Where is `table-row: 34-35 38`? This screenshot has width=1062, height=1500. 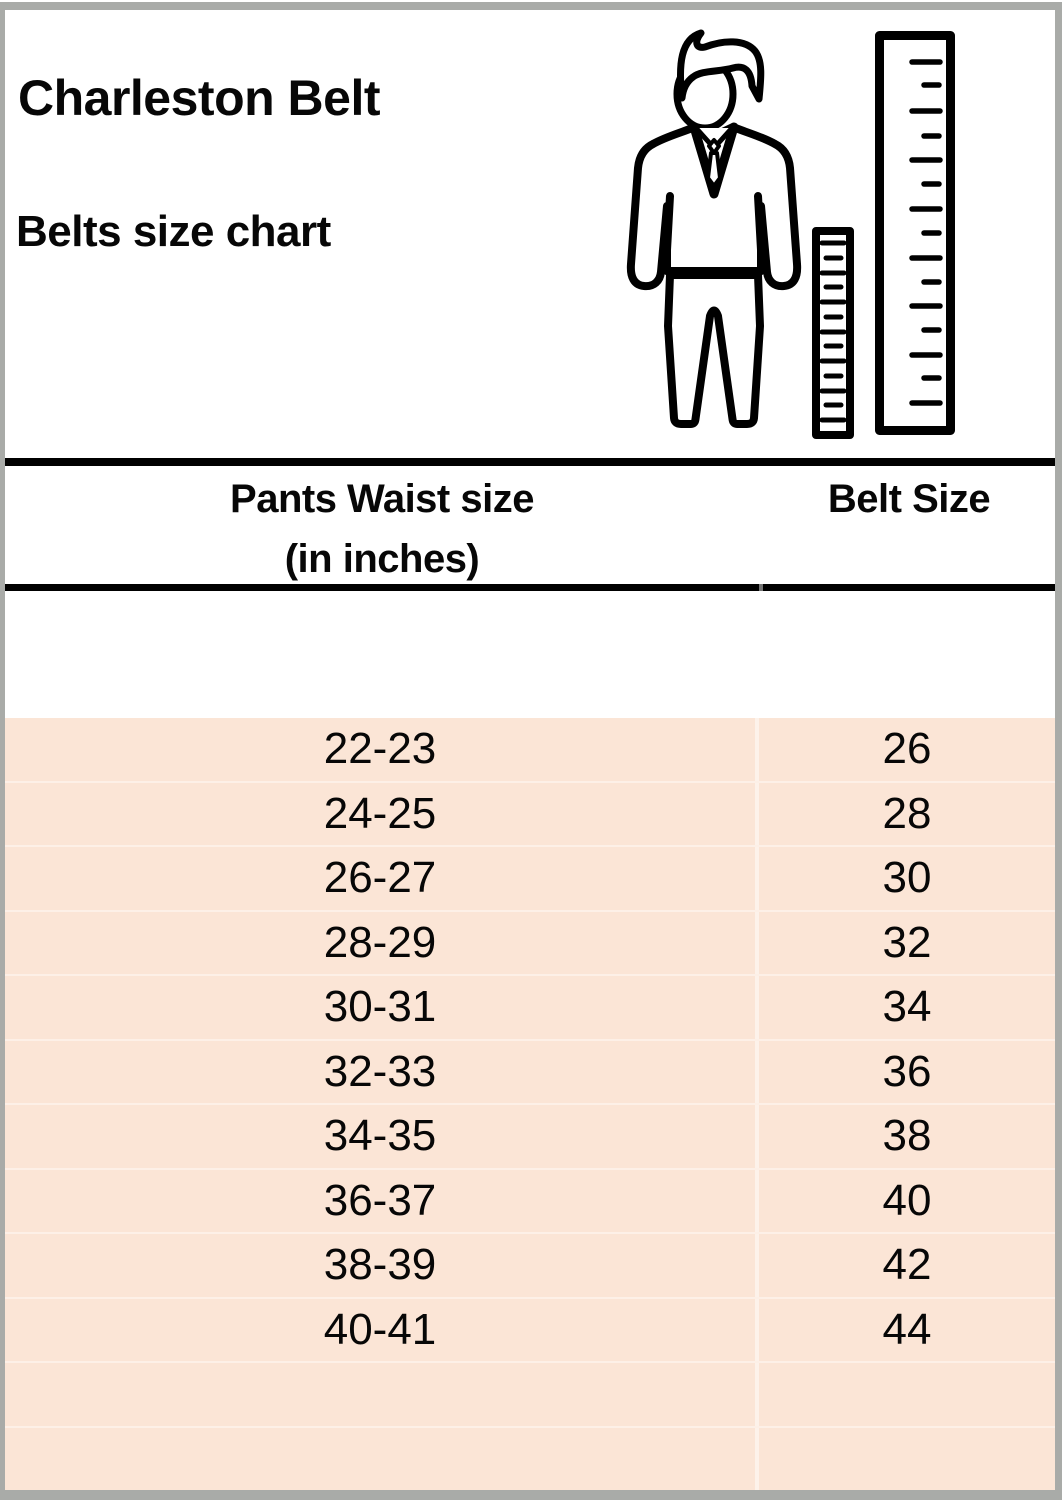 table-row: 34-35 38 is located at coordinates (530, 1135).